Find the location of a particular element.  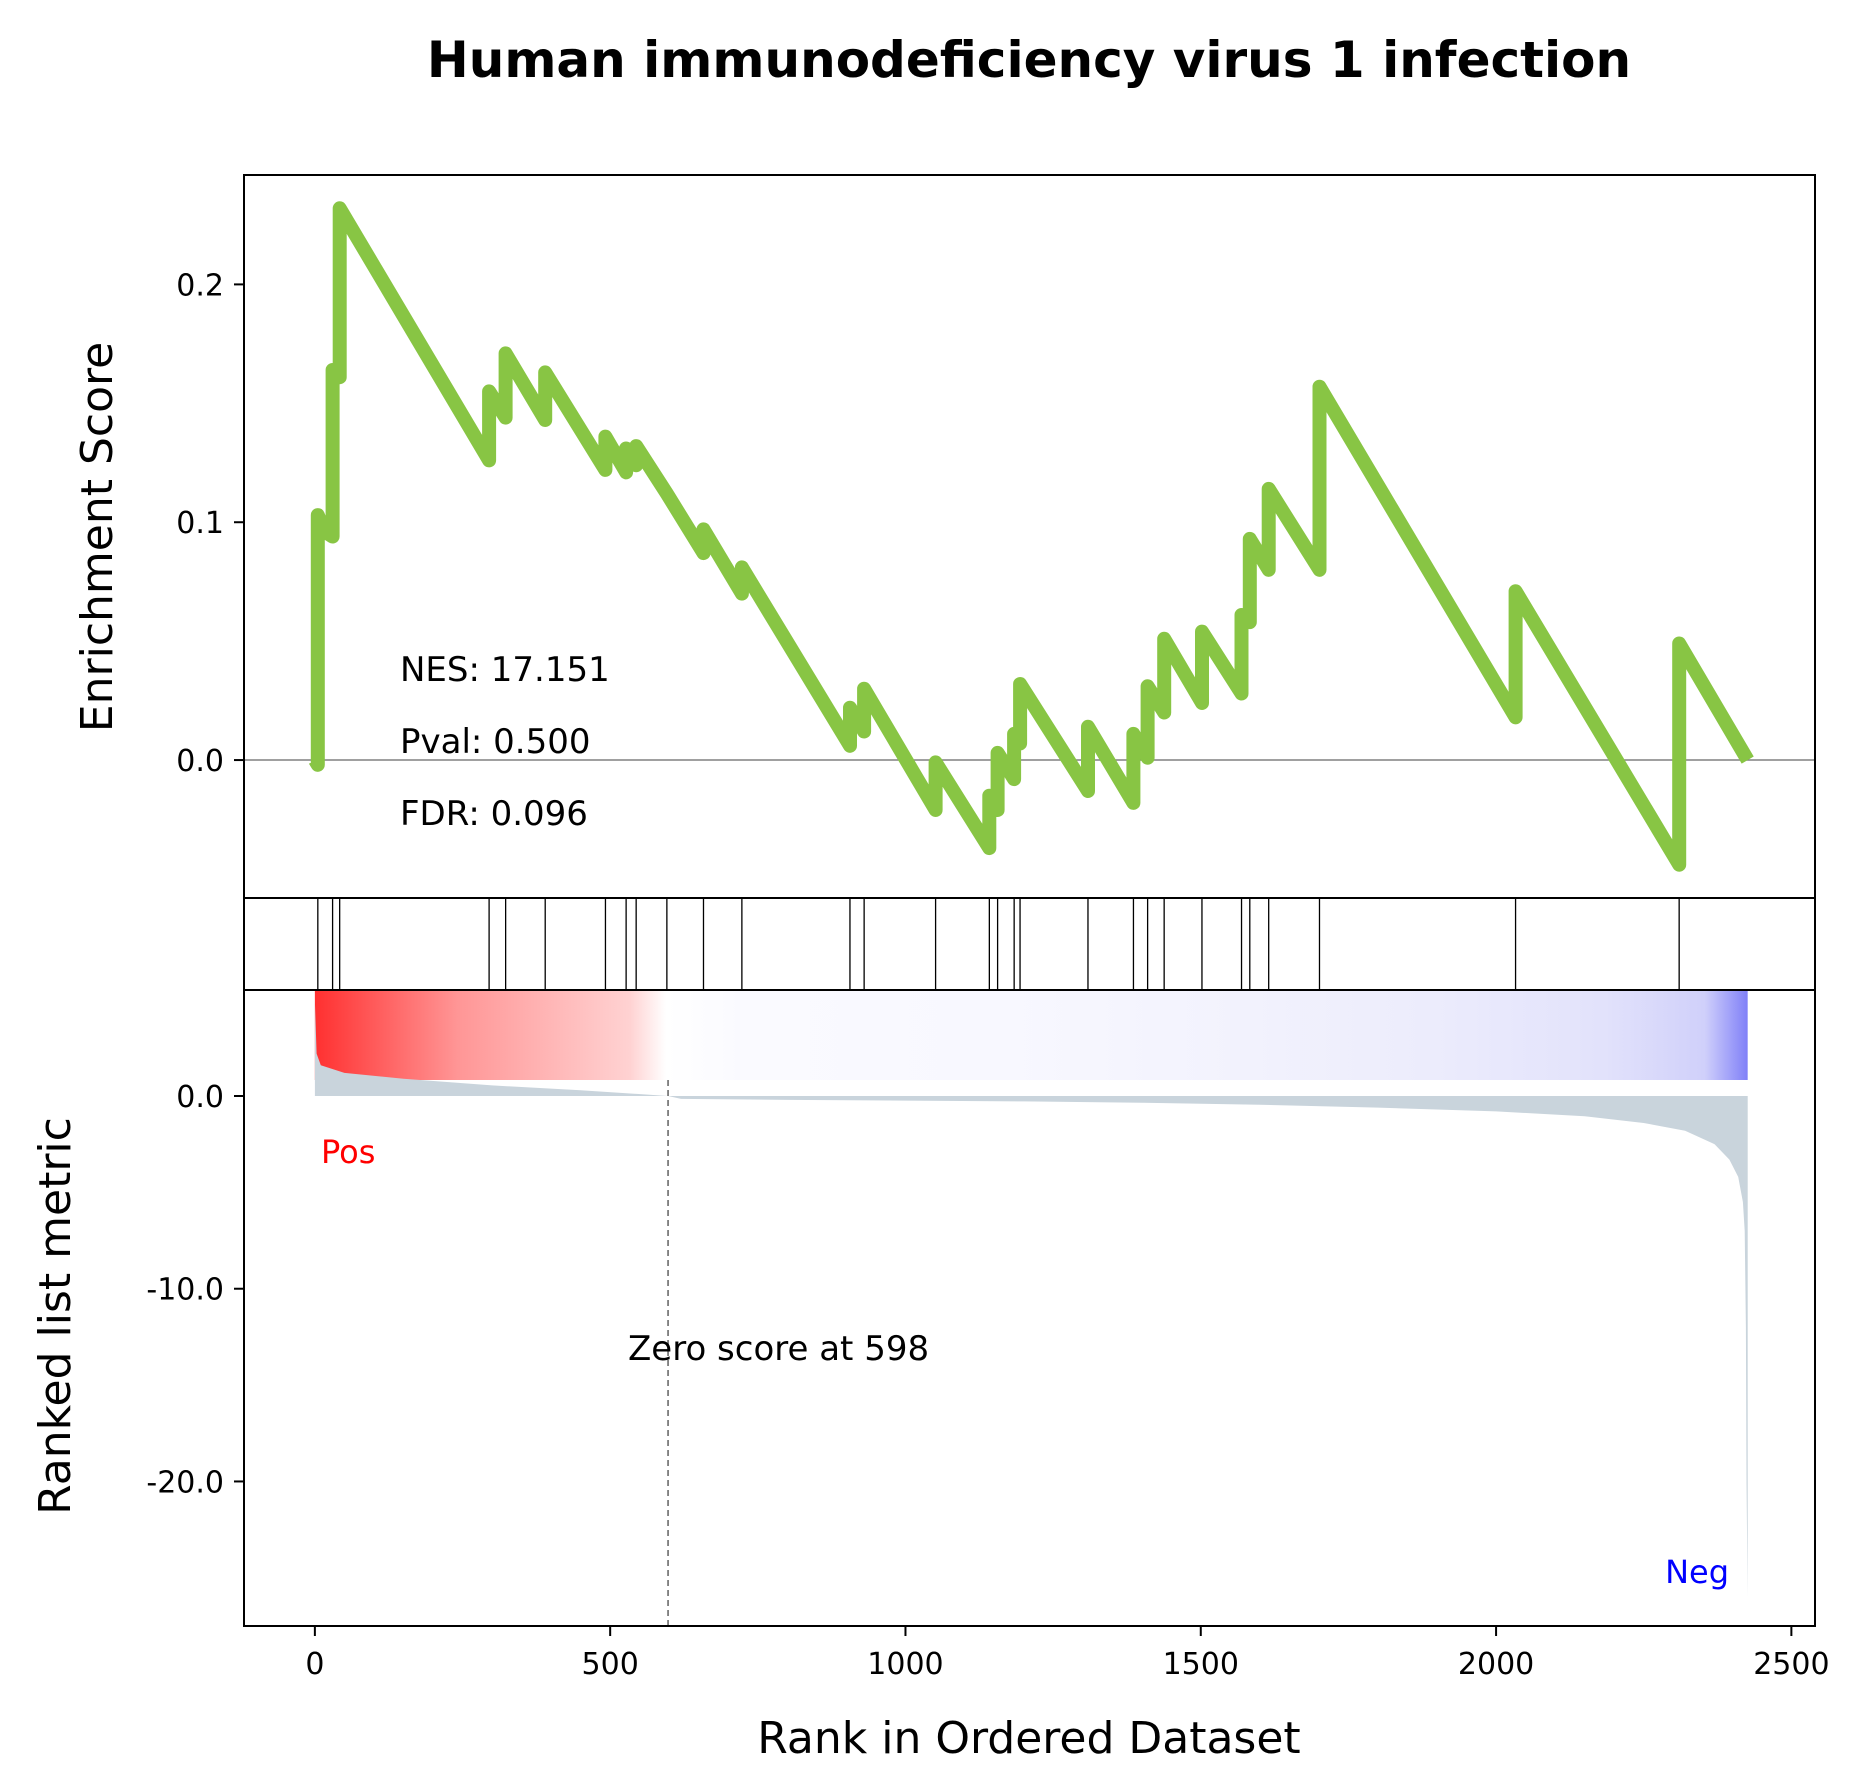

x-tick-label: 2000 is located at coordinates (1496, 1664).